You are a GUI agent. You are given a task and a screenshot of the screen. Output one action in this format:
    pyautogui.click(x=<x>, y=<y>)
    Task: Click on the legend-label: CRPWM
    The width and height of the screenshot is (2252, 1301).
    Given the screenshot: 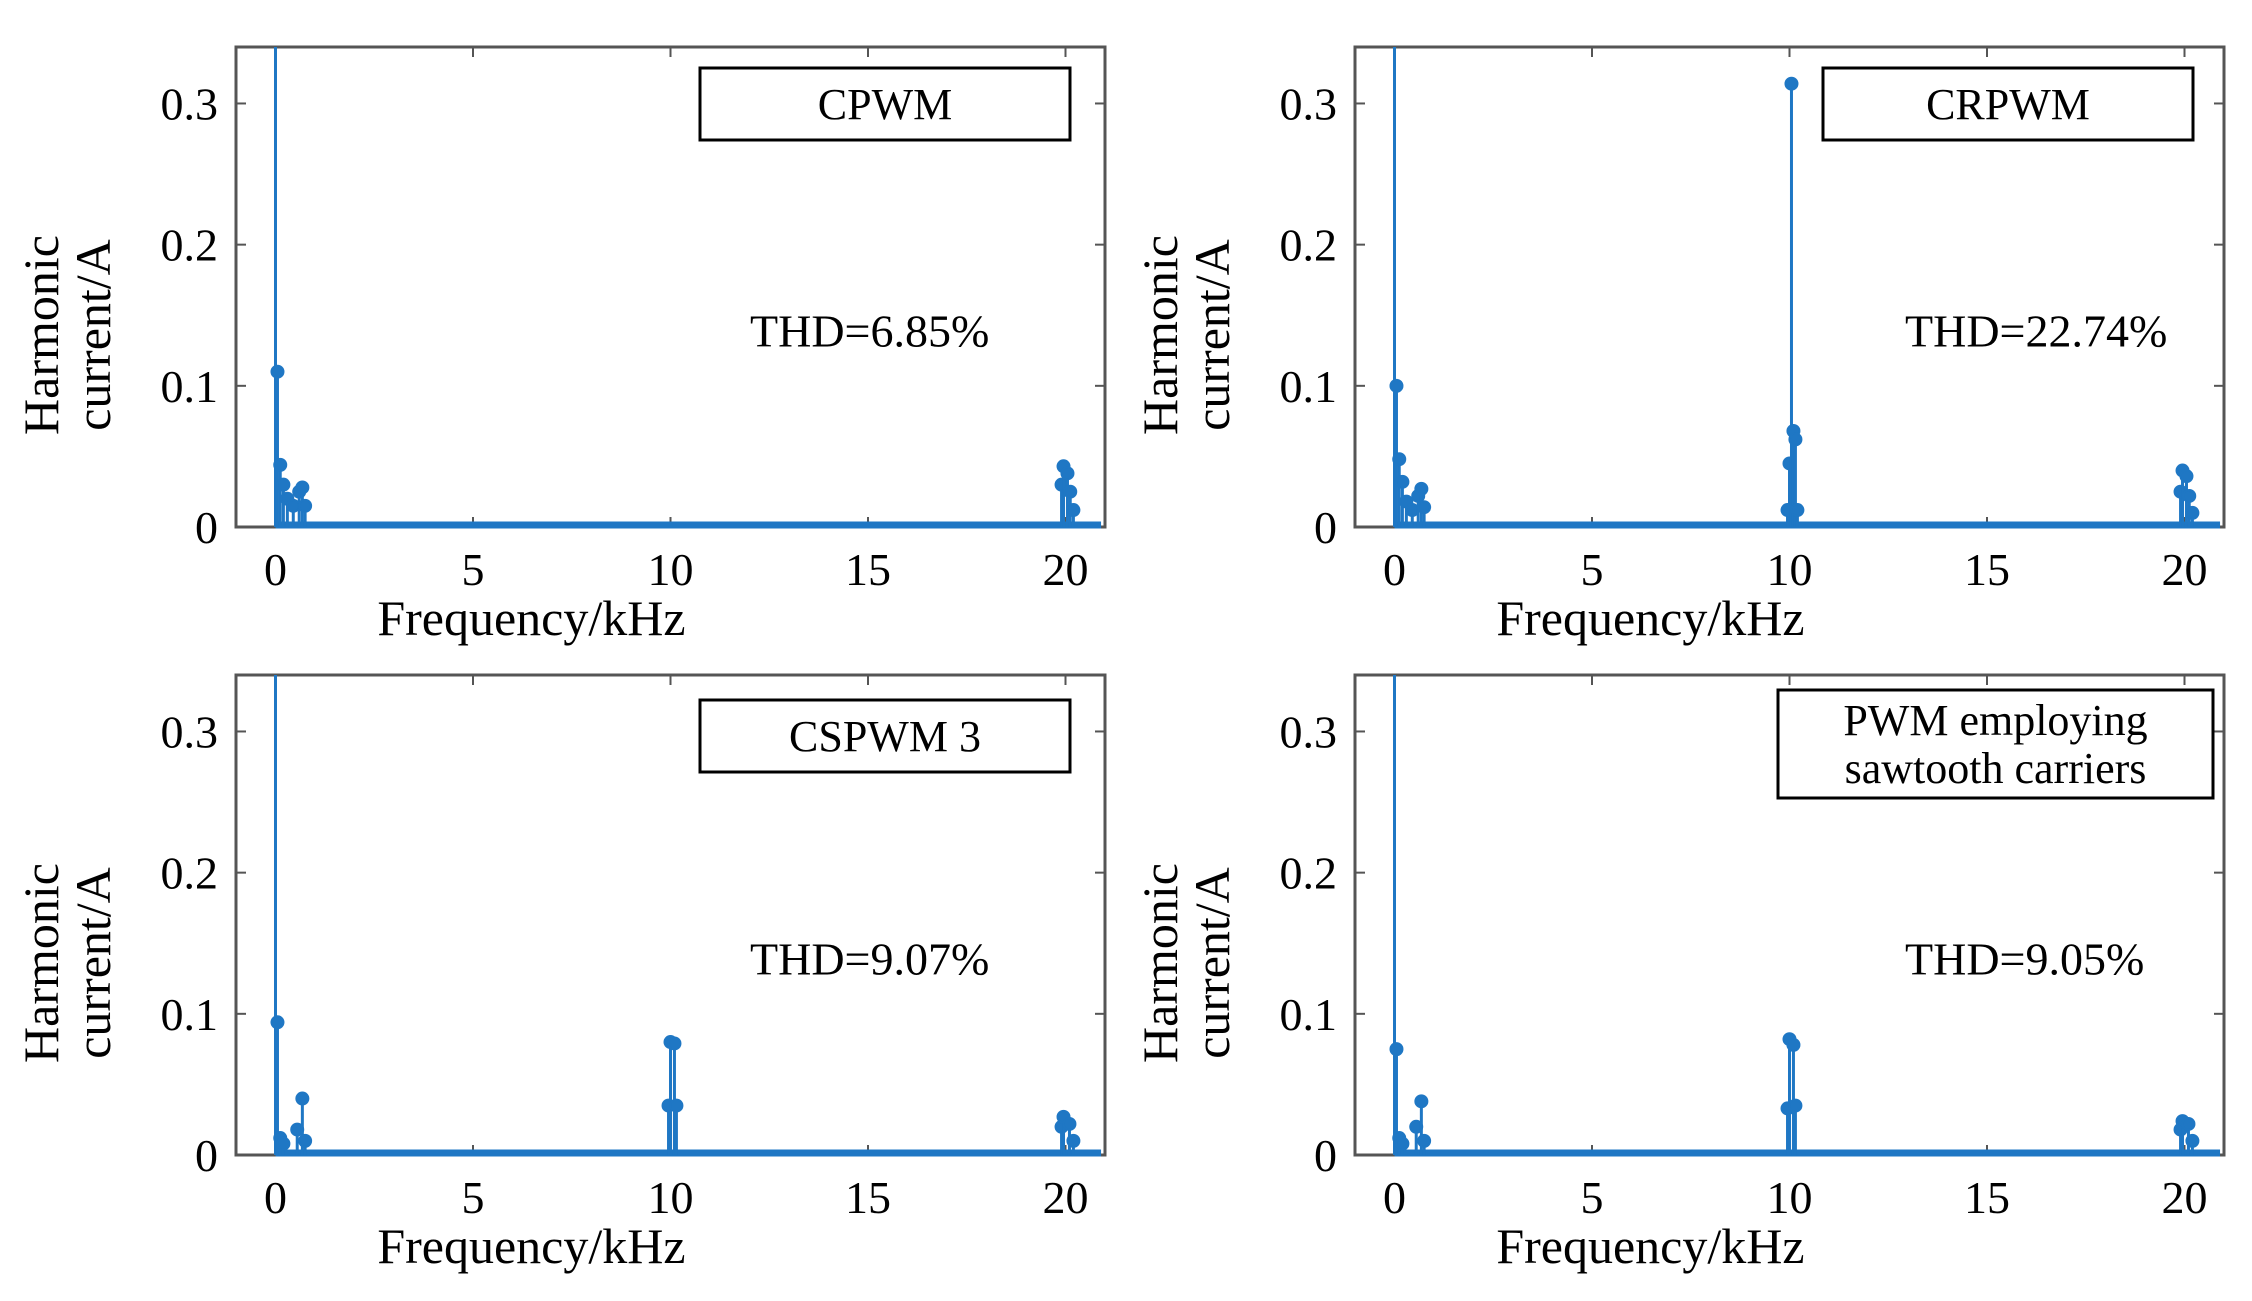 What is the action you would take?
    pyautogui.click(x=2008, y=104)
    